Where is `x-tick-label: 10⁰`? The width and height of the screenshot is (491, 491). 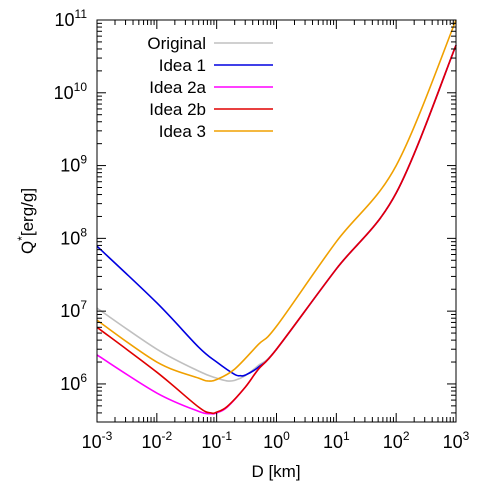
x-tick-label: 10⁰ is located at coordinates (276, 440).